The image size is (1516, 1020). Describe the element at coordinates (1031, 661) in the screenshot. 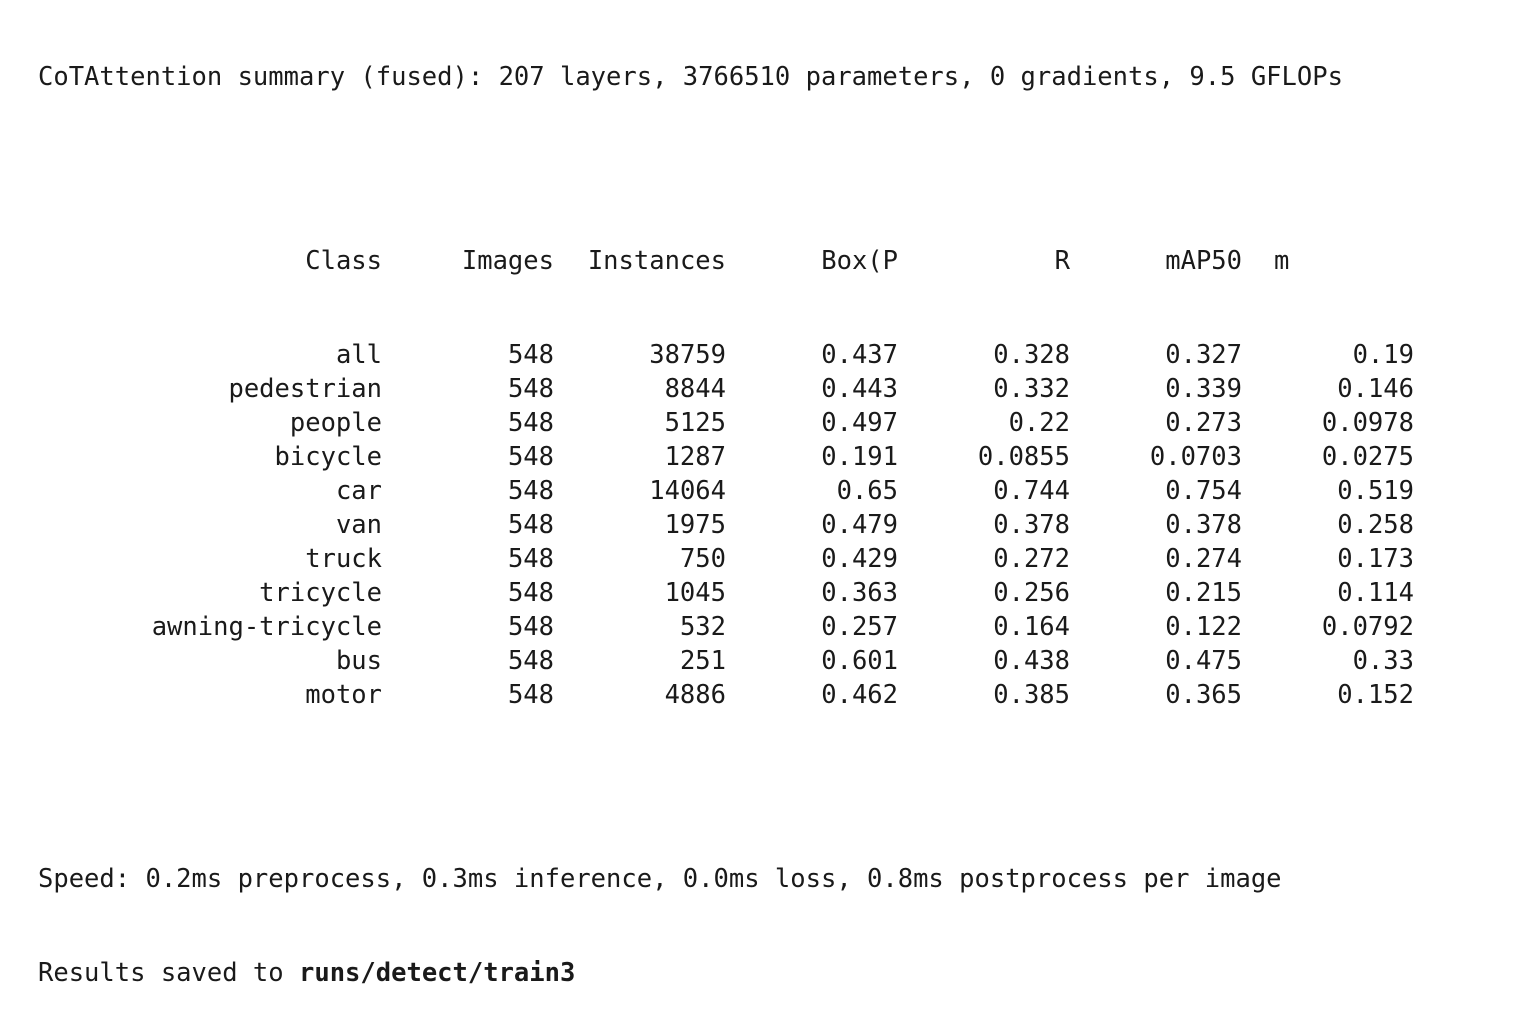

I see `cell-recall: 0.438` at that location.